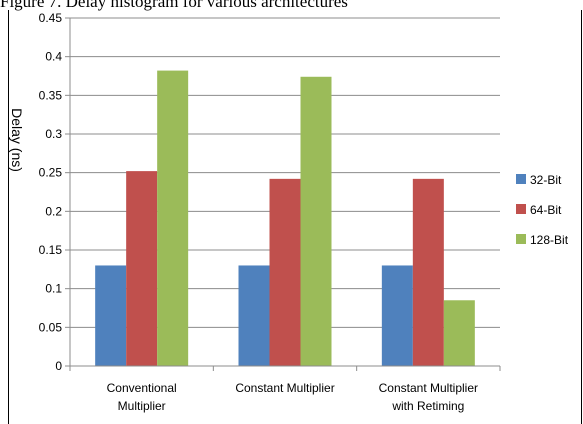 The height and width of the screenshot is (424, 583). What do you see at coordinates (546, 180) in the screenshot?
I see `legend-label: 32-Bit` at bounding box center [546, 180].